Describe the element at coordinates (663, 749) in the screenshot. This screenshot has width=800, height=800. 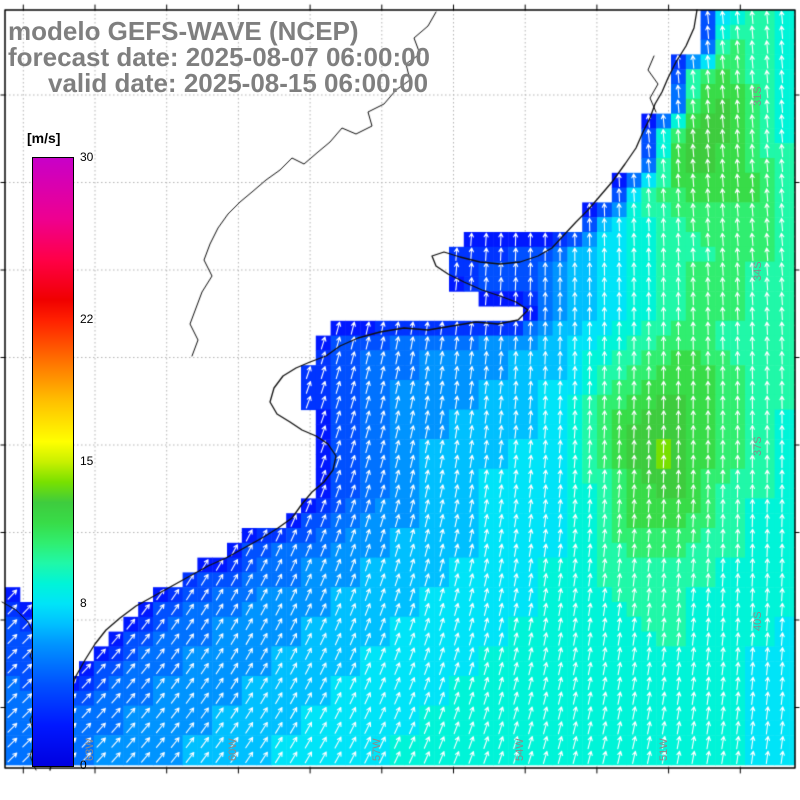
I see `longitude-label: 51W` at that location.